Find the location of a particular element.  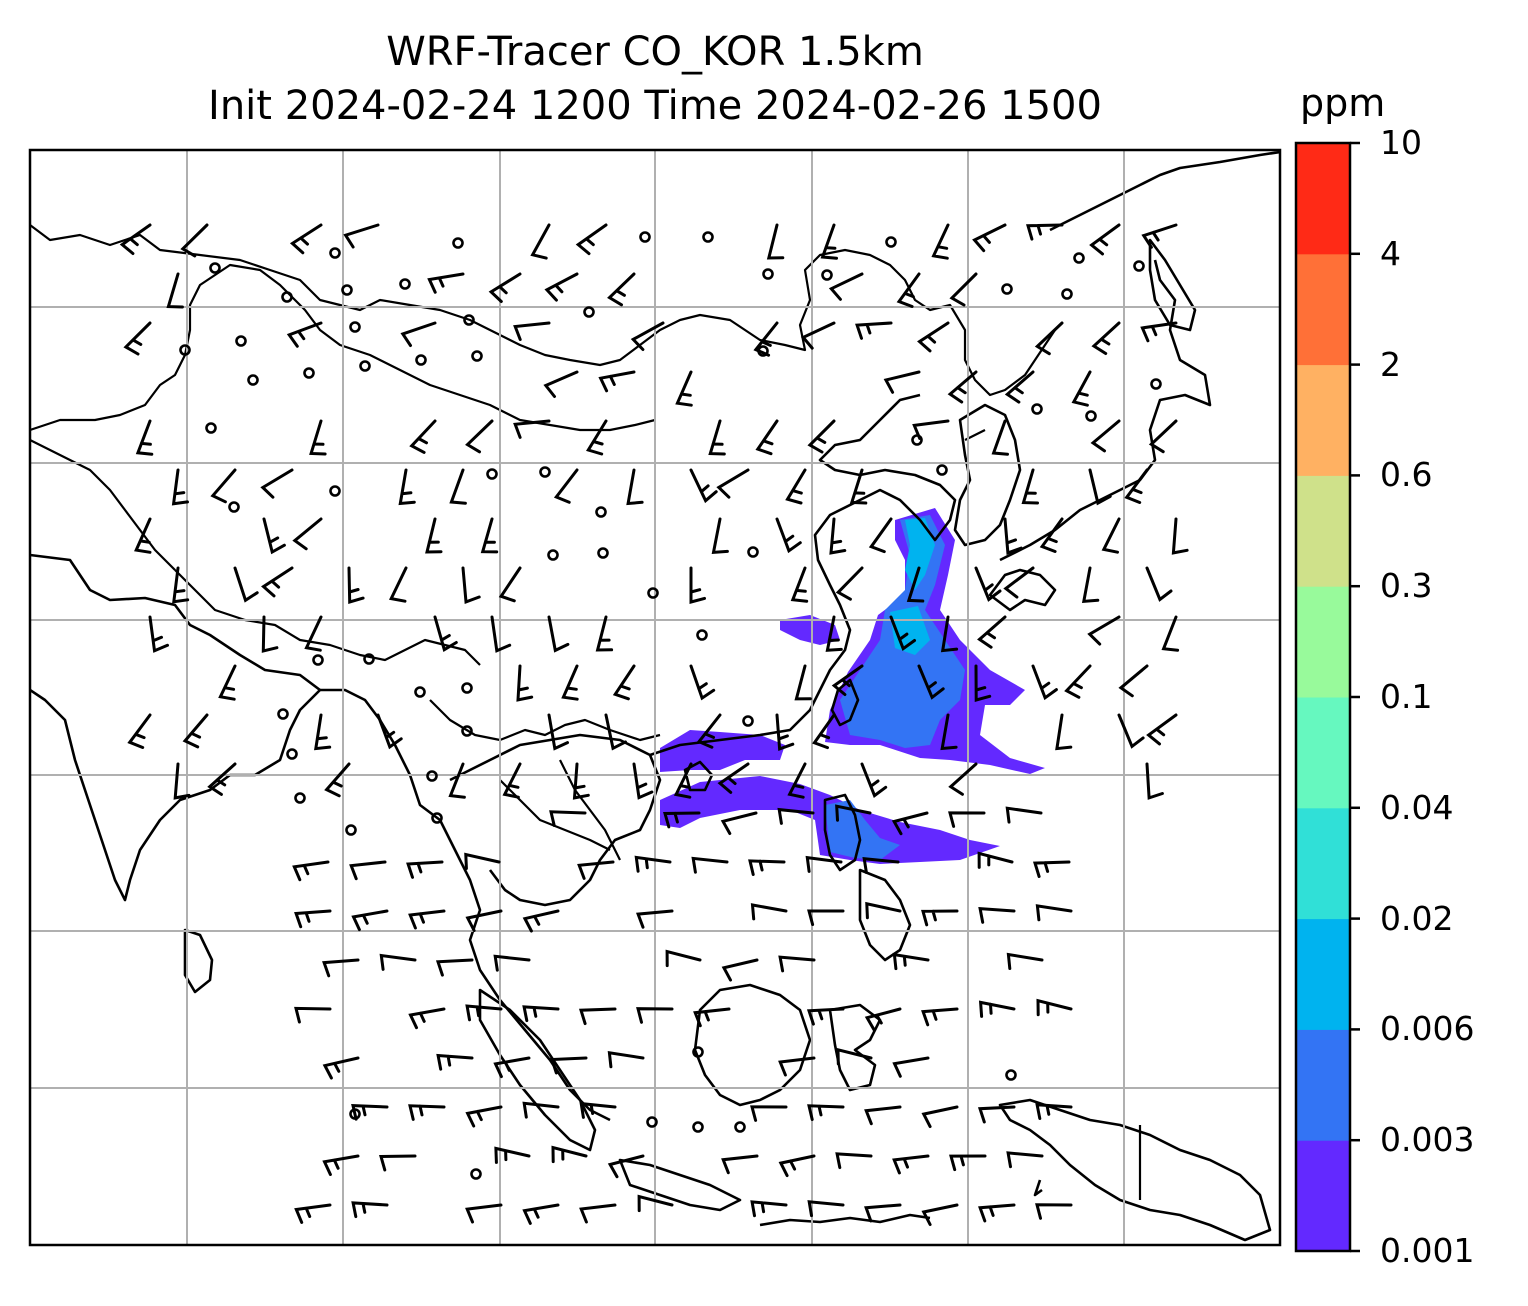

colorbar is located at coordinates (1327, 697).